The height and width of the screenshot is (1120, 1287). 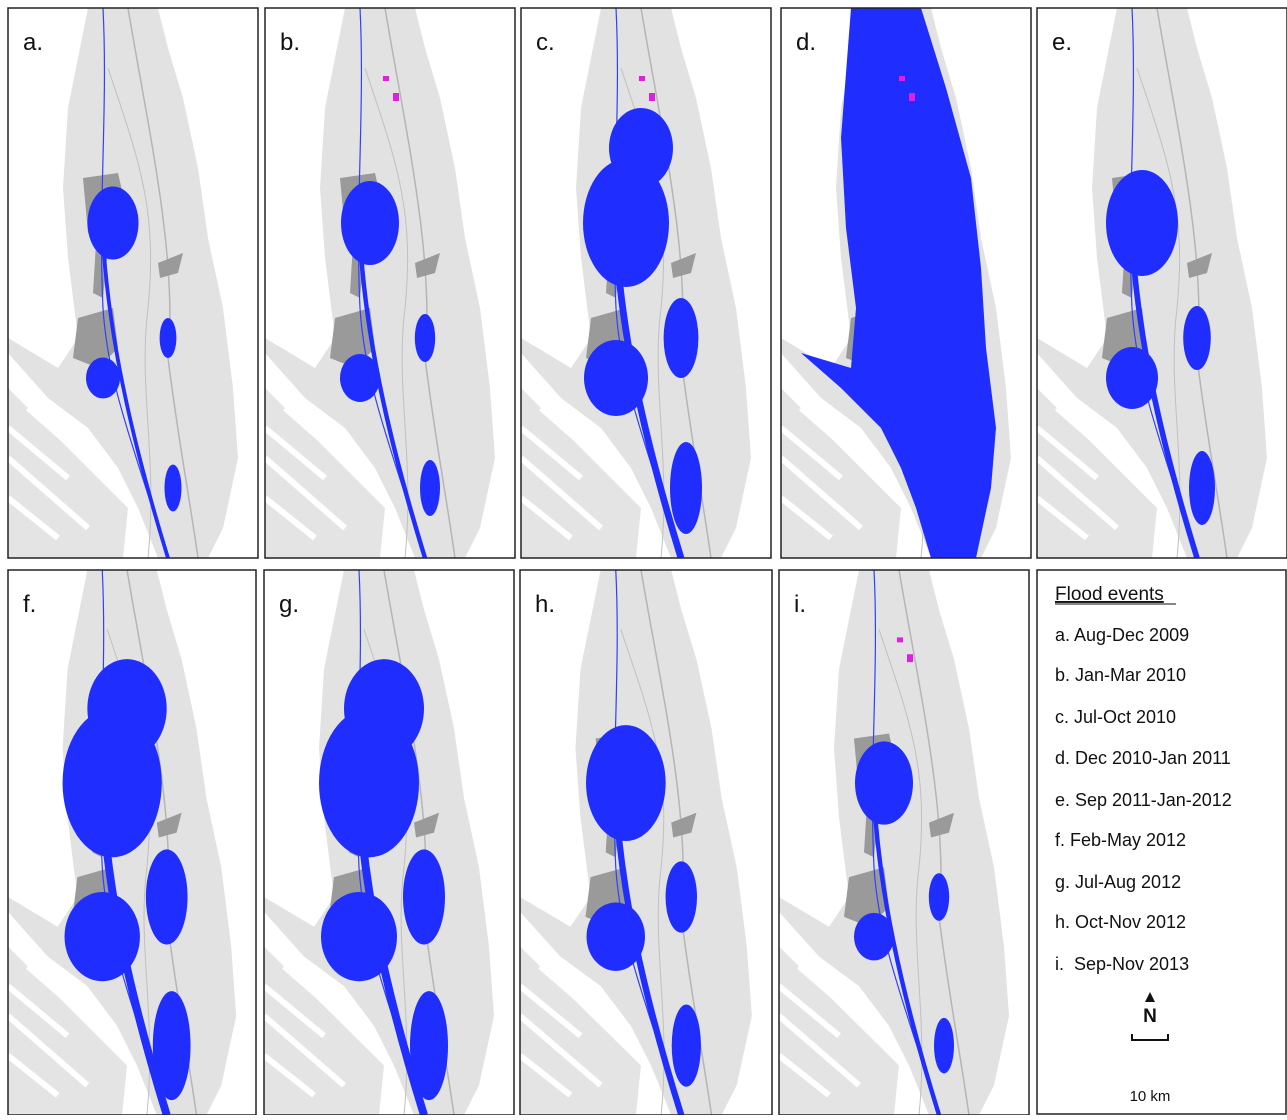 What do you see at coordinates (33, 42) in the screenshot?
I see `panel-label: a.` at bounding box center [33, 42].